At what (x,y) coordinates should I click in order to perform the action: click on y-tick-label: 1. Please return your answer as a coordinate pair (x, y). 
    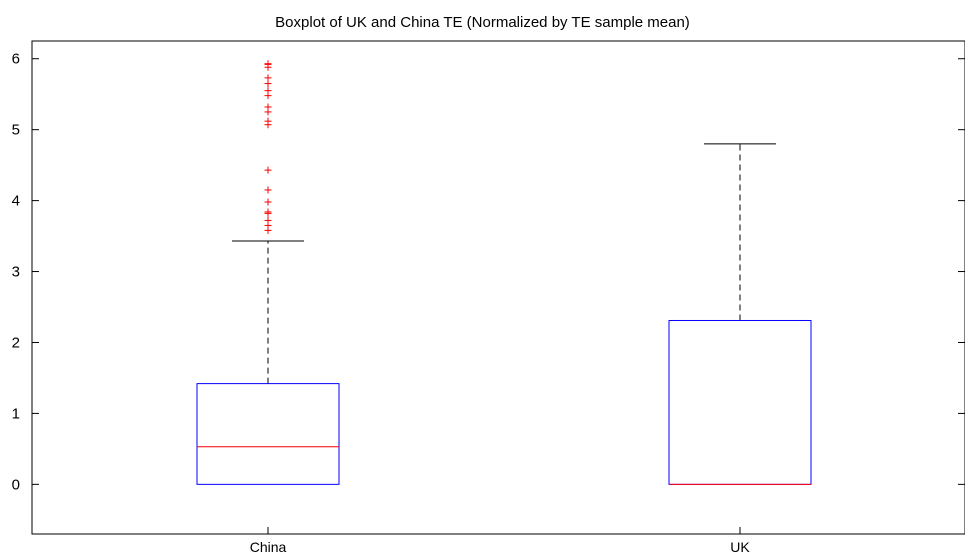
    Looking at the image, I should click on (16, 413).